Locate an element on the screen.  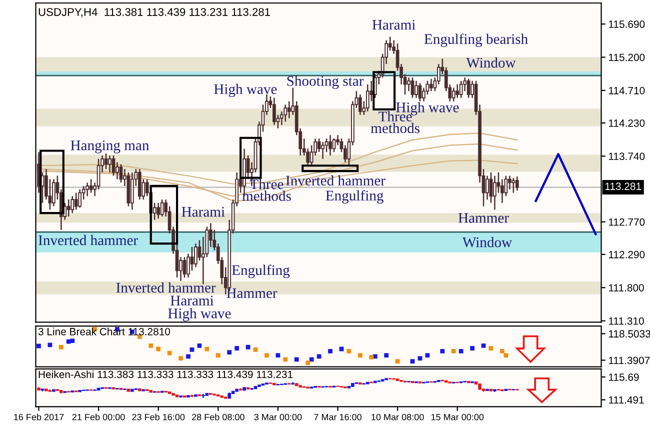
annotation: Shooting star is located at coordinates (325, 82).